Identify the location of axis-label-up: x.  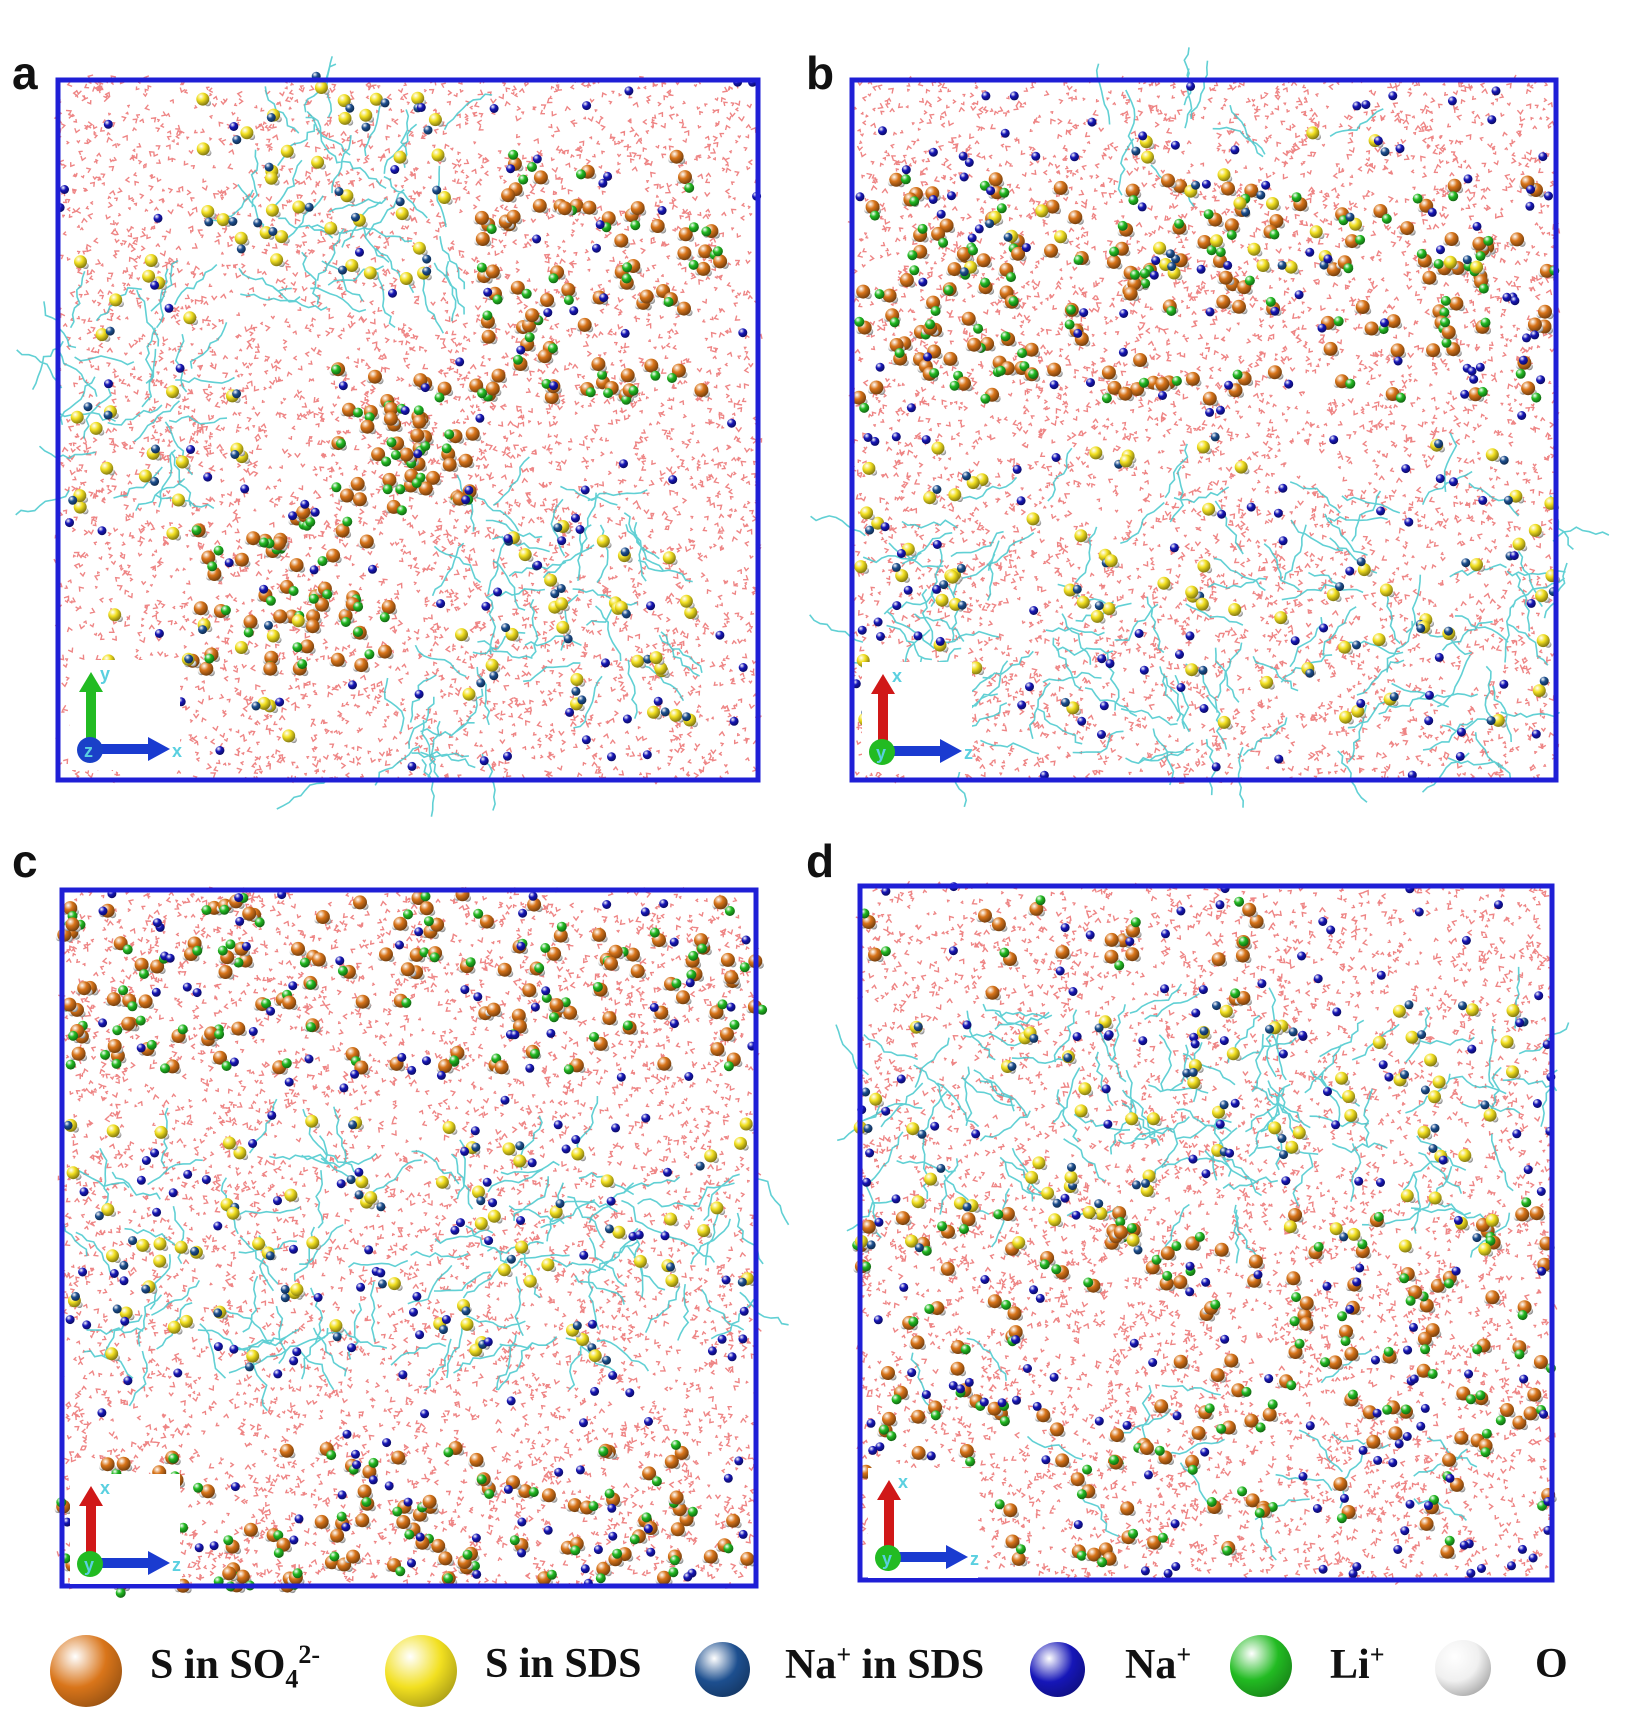
(903, 1482).